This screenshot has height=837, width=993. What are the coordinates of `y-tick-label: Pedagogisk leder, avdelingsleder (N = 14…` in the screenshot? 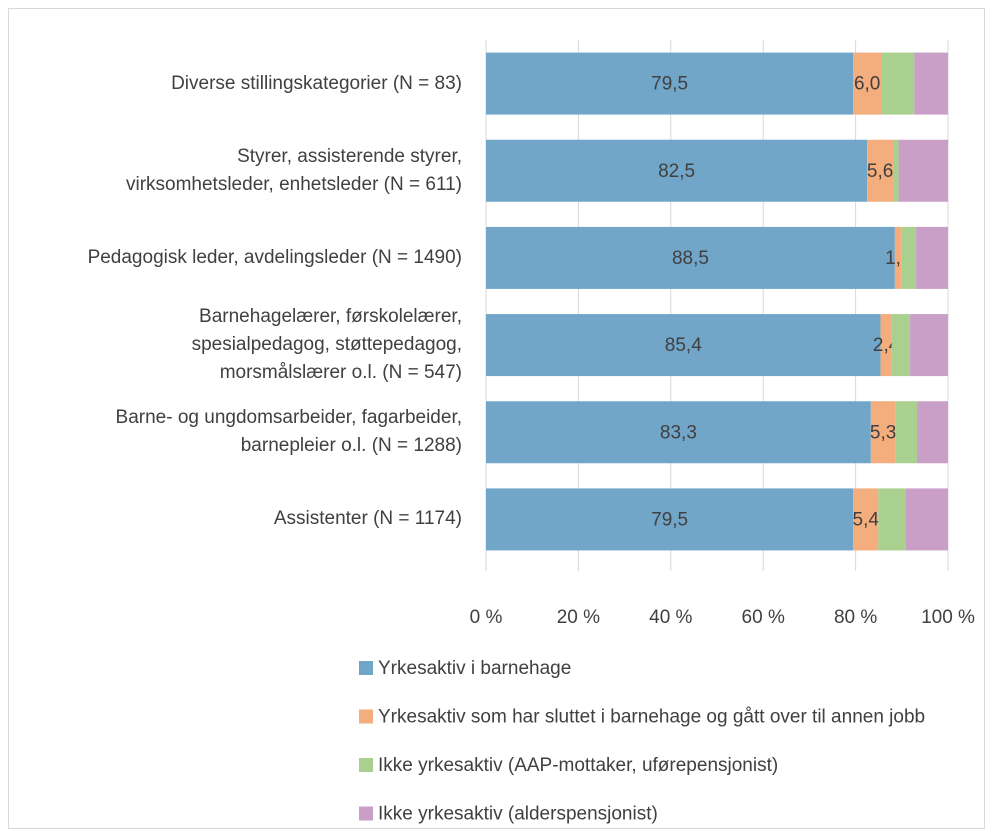 It's located at (274, 257).